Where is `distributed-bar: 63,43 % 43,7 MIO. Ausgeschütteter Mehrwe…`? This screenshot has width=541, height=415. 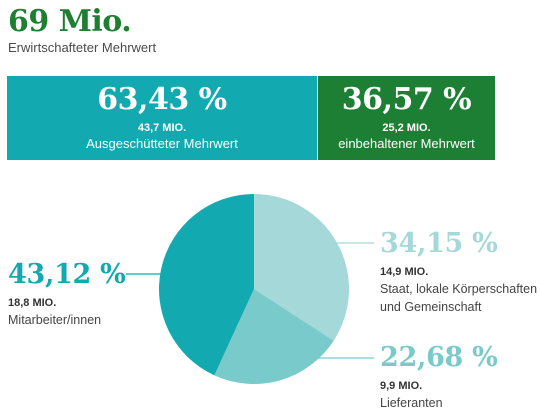 distributed-bar: 63,43 % 43,7 MIO. Ausgeschütteter Mehrwe… is located at coordinates (162, 118).